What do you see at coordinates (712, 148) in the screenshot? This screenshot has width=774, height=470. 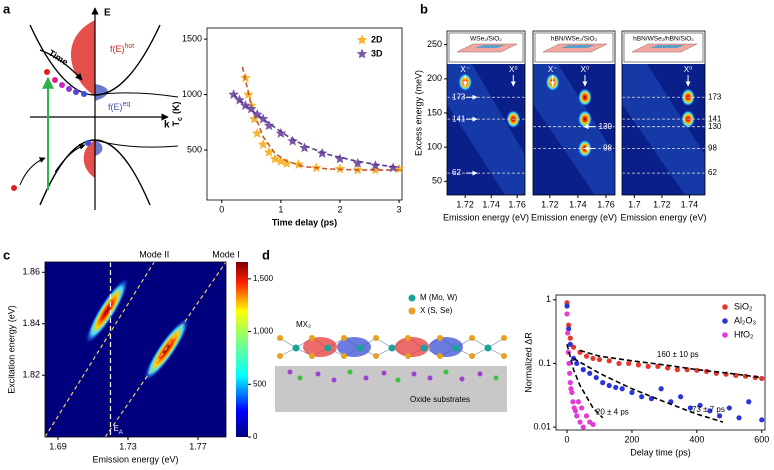 I see `level-label: 98` at bounding box center [712, 148].